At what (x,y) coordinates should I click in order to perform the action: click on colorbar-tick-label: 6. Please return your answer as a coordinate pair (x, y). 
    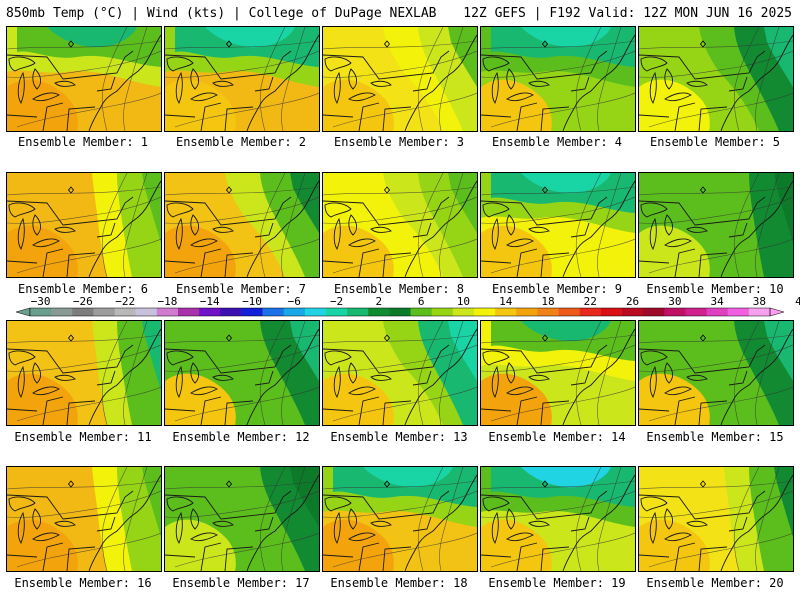
    Looking at the image, I should click on (421, 301).